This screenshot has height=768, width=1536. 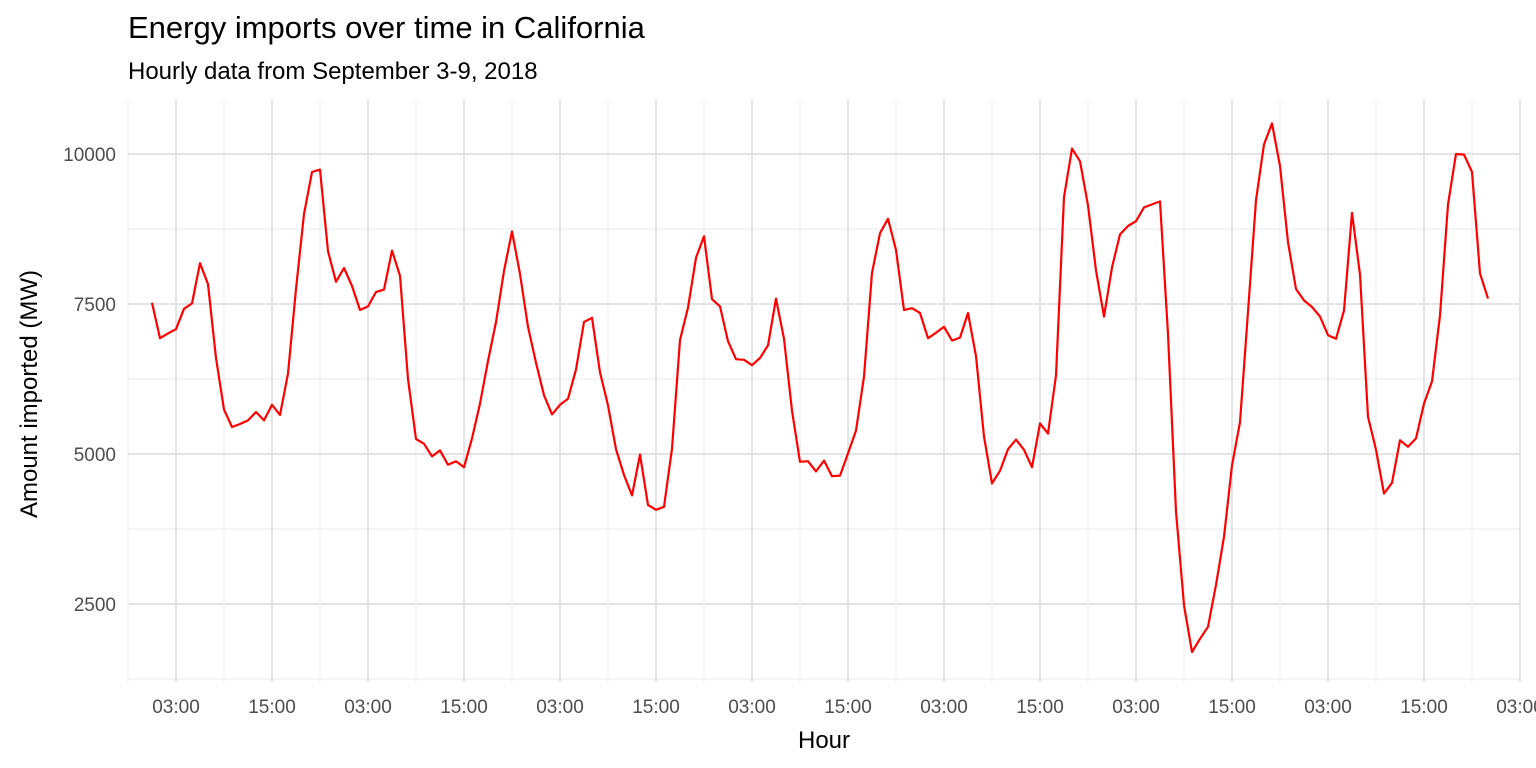 I want to click on y-tick-label: 2500, so click(x=95, y=605).